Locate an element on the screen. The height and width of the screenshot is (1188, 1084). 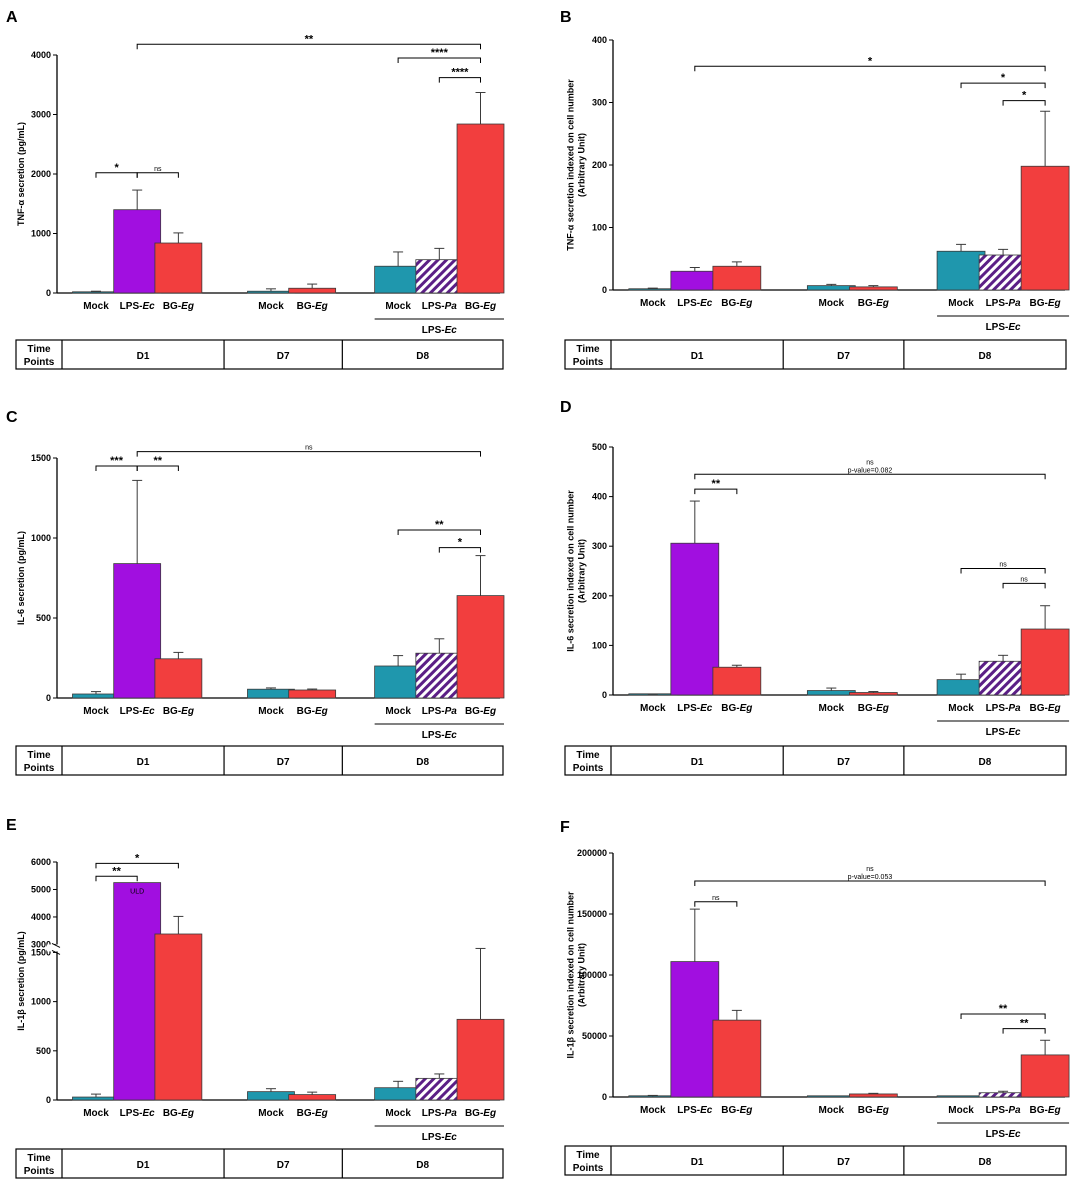
p-value-label: p-value=0.053 is located at coordinates (870, 877).